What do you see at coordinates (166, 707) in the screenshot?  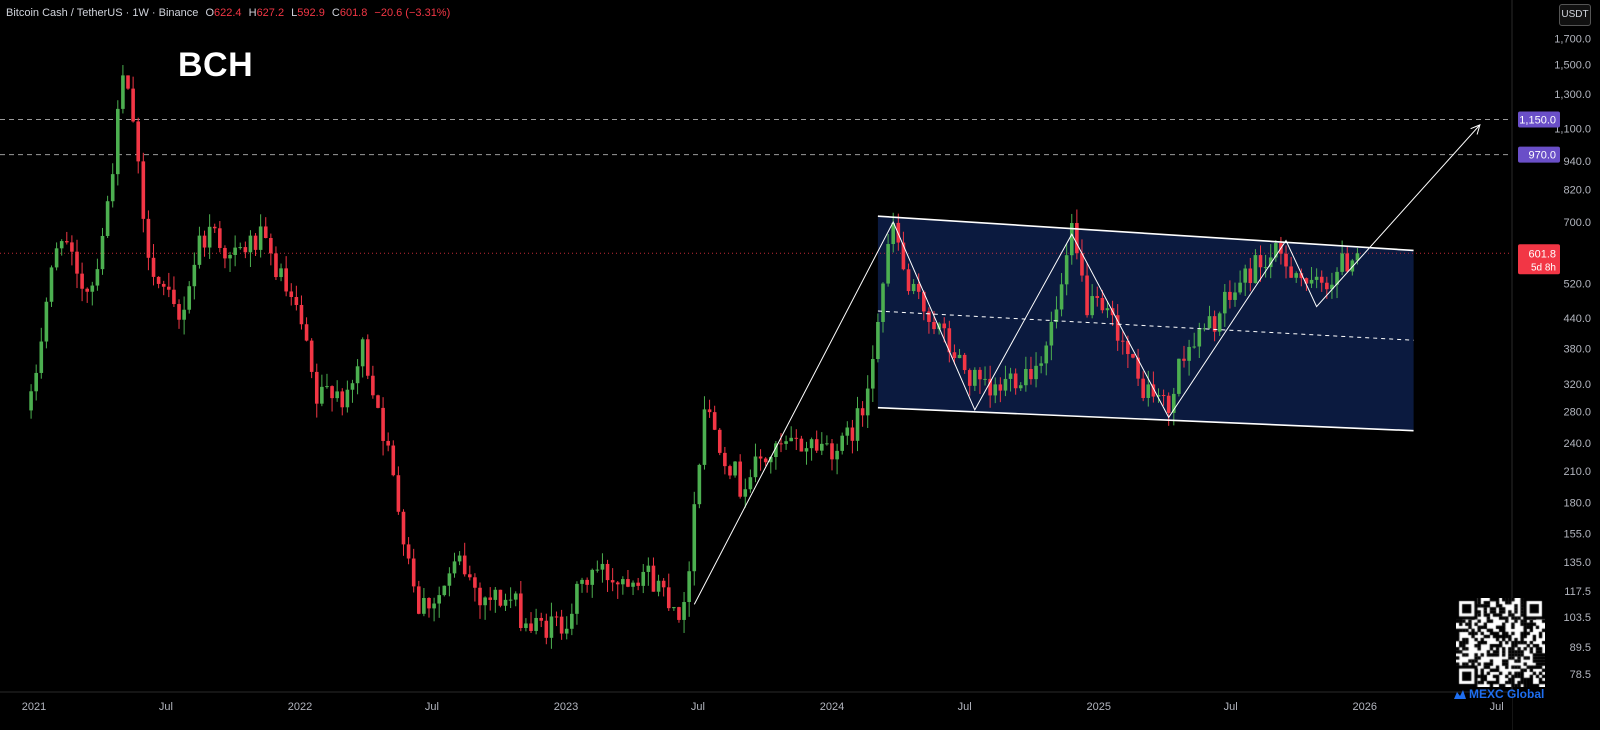 I see `x-tick-label: Jul` at bounding box center [166, 707].